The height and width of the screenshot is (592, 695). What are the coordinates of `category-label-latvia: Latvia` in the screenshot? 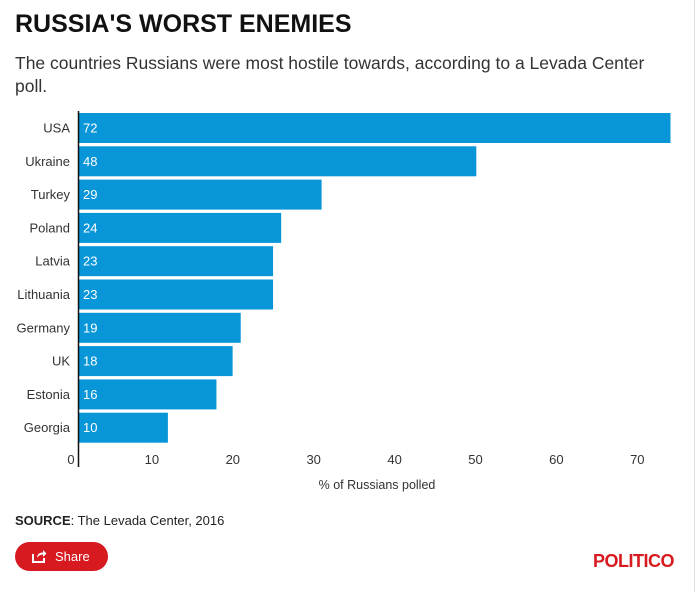 It's located at (52, 261).